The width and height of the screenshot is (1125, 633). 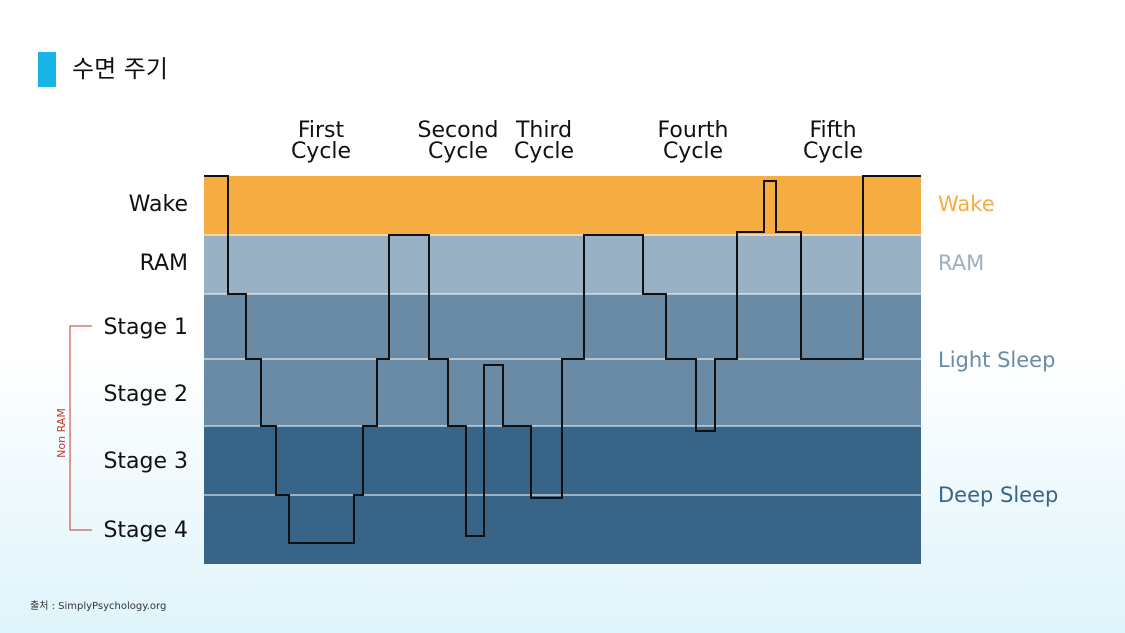 I want to click on group-label: Light Sleep, so click(x=996, y=360).